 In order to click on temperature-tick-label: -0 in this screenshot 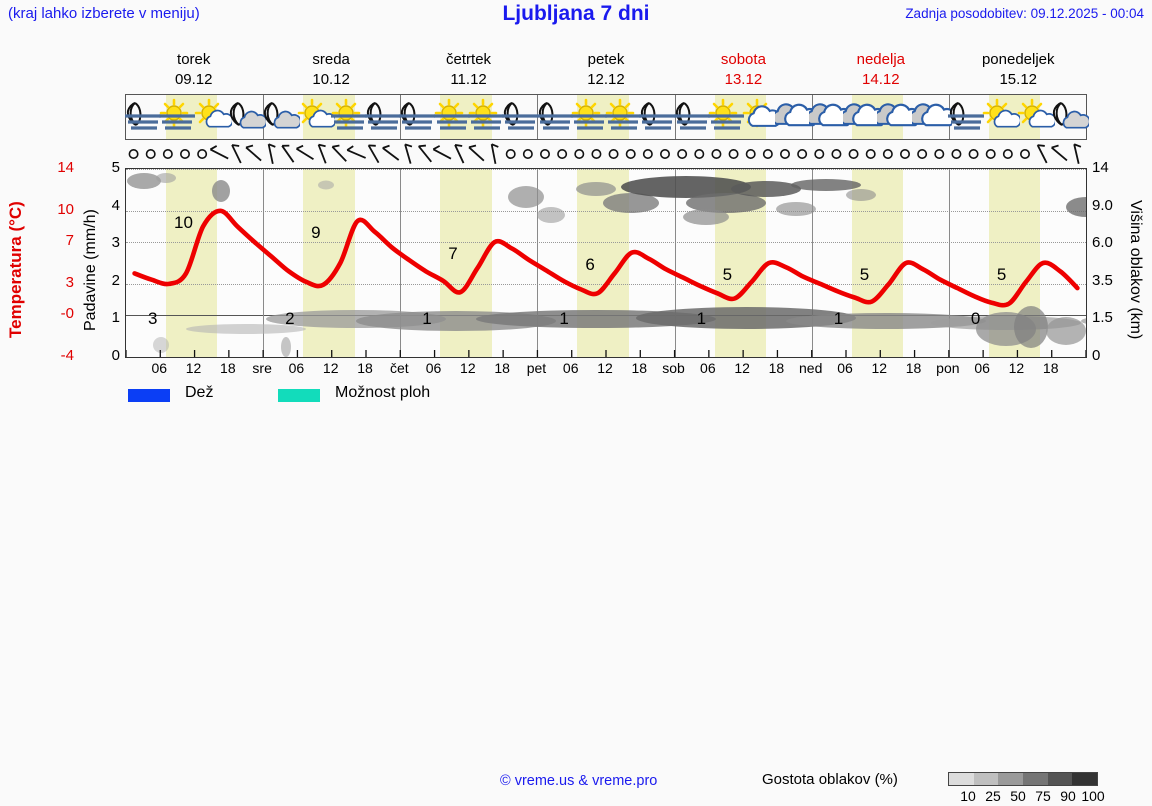, I will do `click(67, 314)`.